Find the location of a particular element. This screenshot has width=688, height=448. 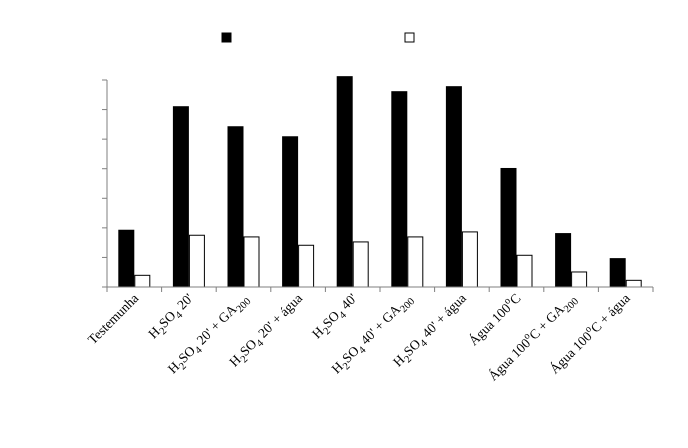

bar-series1-cat4 is located at coordinates (290, 212).